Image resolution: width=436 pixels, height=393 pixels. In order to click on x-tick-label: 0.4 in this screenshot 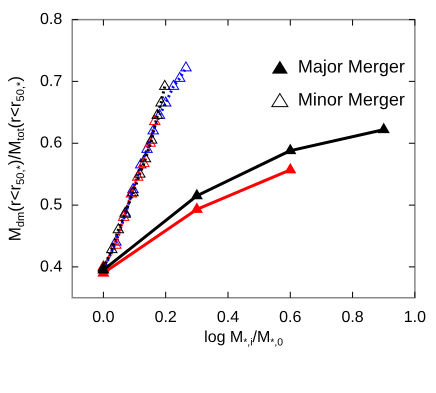, I will do `click(228, 317)`.